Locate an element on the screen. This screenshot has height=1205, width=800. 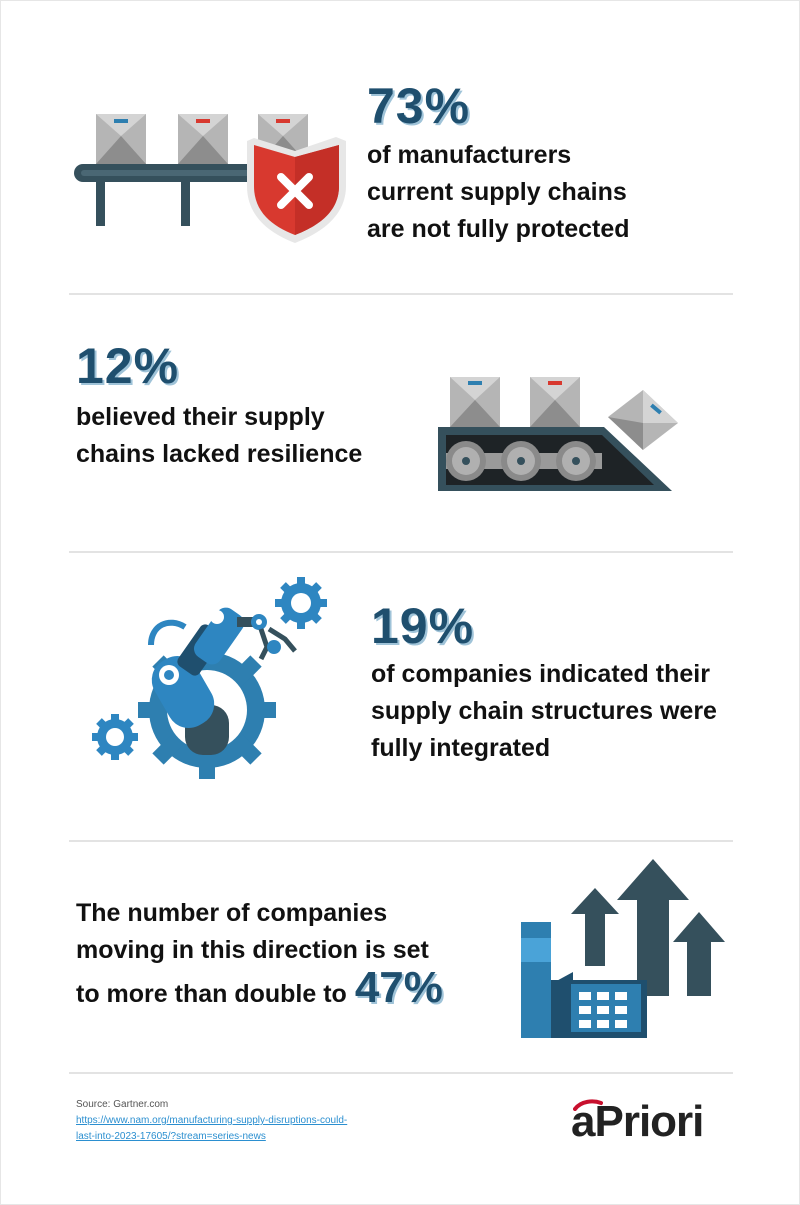
robot-arm-gears-illustration is located at coordinates (209, 678).